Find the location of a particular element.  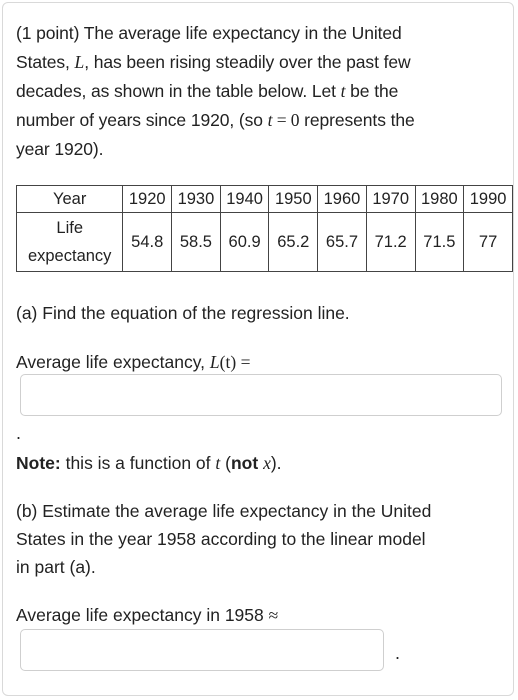

year-cell: 1920 is located at coordinates (147, 199).